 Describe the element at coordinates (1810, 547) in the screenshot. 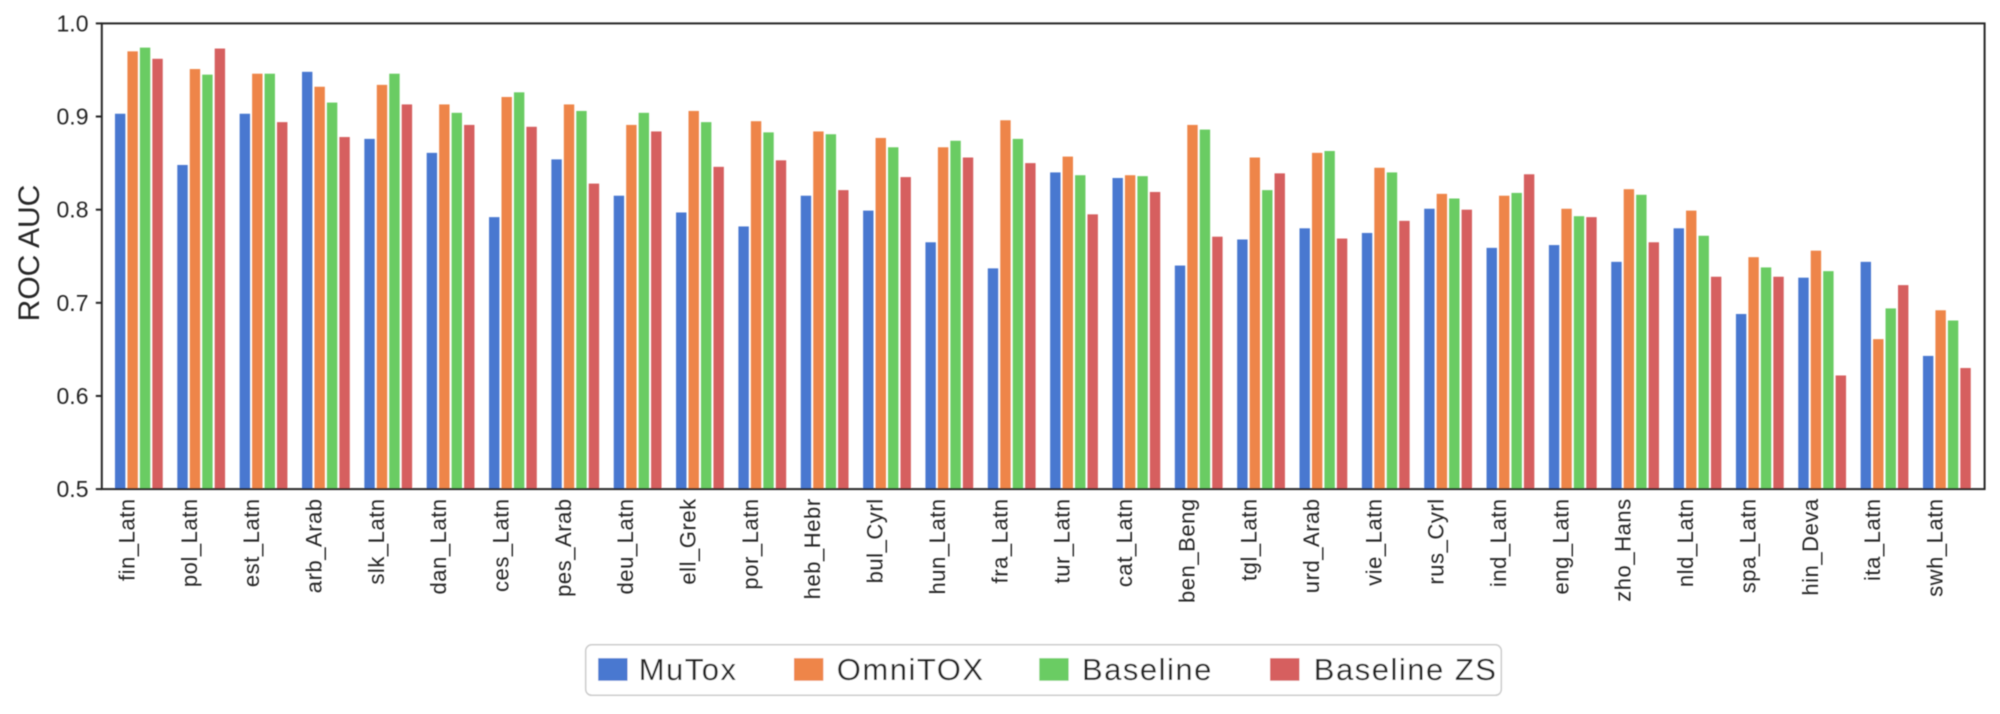

I see `svg-text: hin_Deva` at that location.